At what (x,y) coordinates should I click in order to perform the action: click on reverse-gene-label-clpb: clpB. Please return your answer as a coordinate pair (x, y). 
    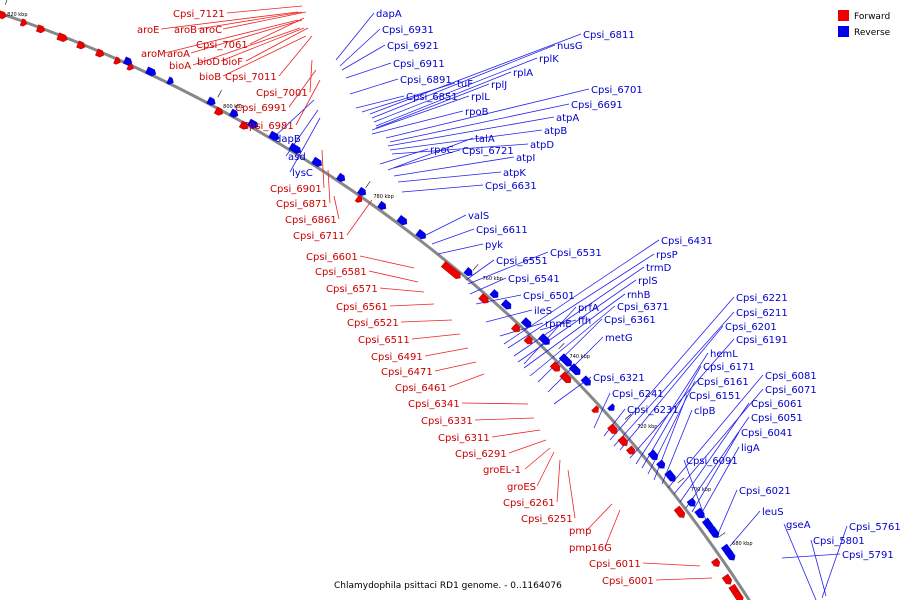
    Looking at the image, I should click on (705, 411).